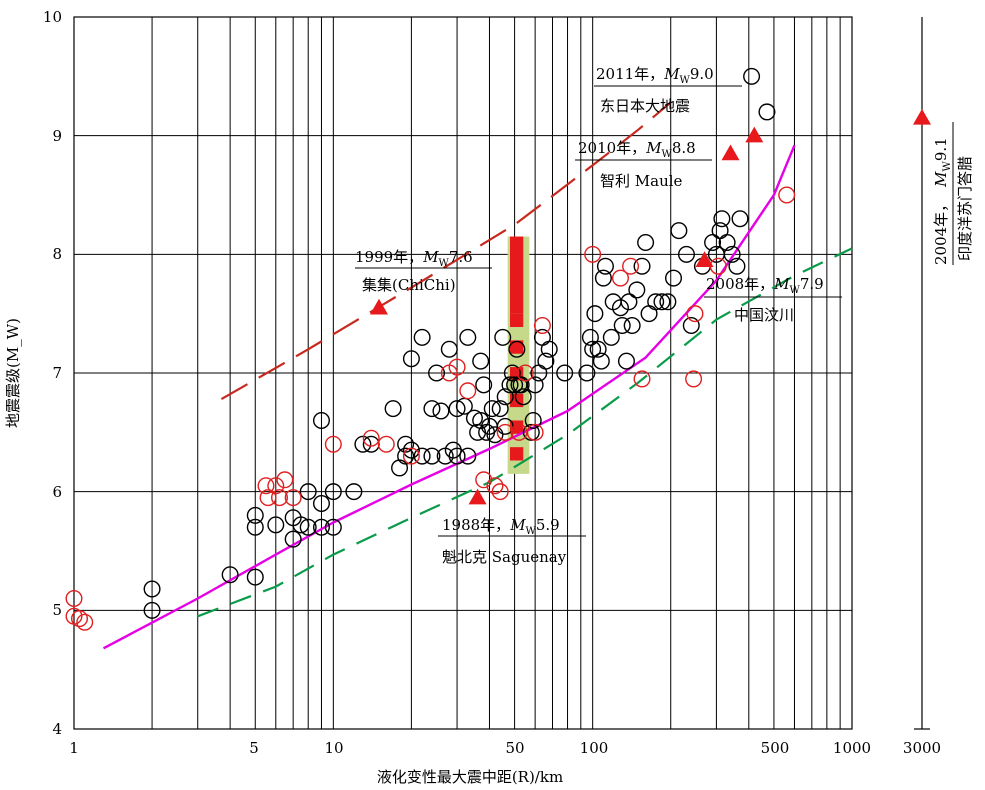 The width and height of the screenshot is (985, 790). What do you see at coordinates (764, 315) in the screenshot?
I see `svg-text: 中国汶川` at bounding box center [764, 315].